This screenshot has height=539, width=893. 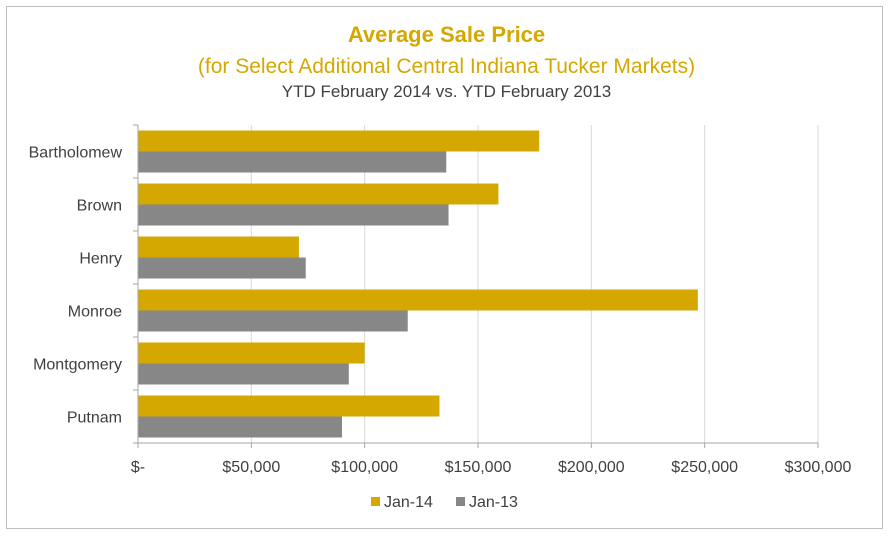 What do you see at coordinates (95, 312) in the screenshot?
I see `y-category-label: Monroe` at bounding box center [95, 312].